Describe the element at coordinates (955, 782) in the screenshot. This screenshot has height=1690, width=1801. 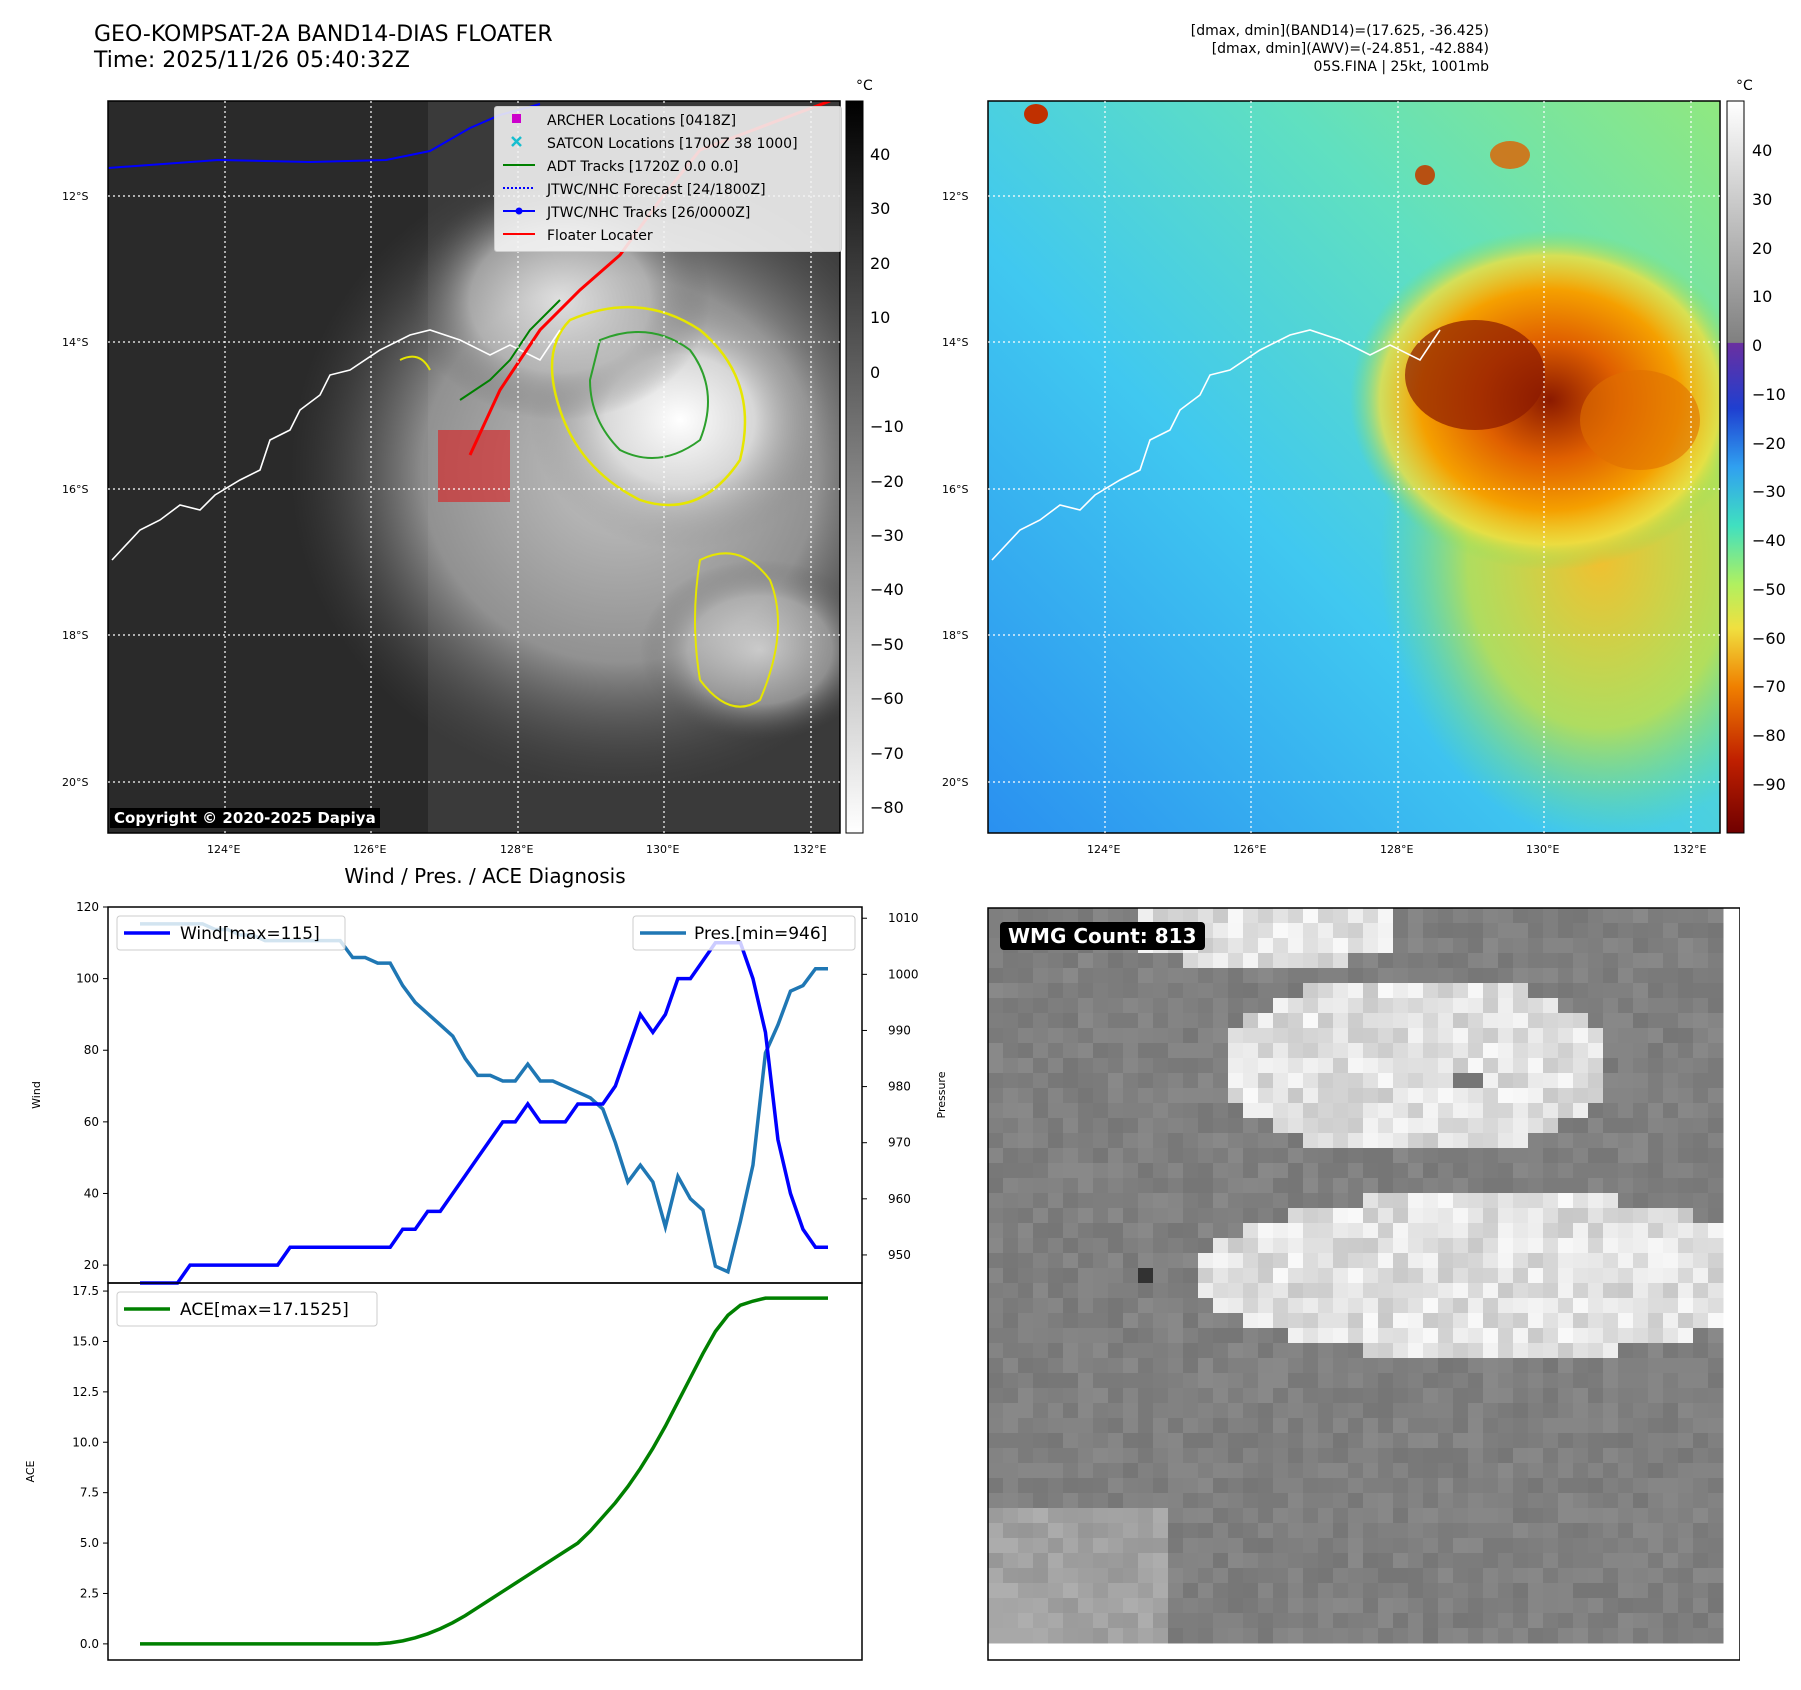
I see `map2-lat-label: 20°S` at that location.